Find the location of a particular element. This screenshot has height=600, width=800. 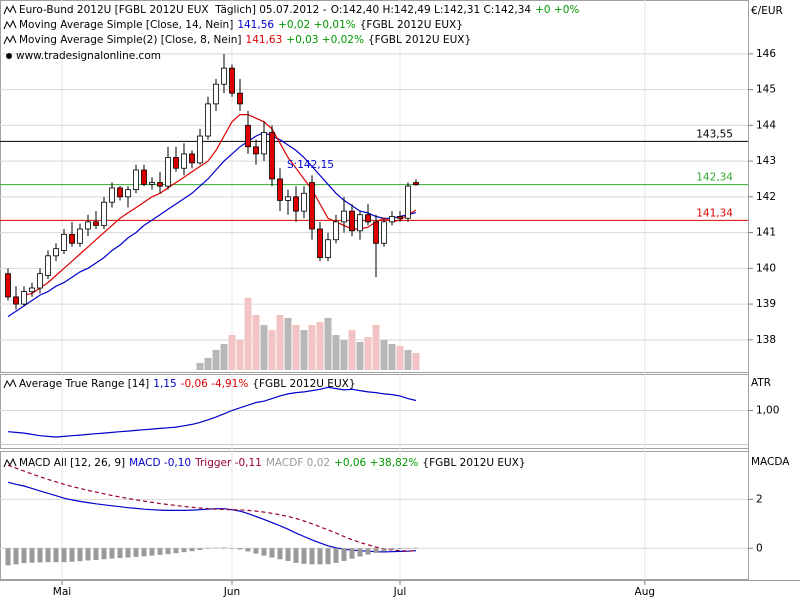

legend-part: {FGBL 2012U EUX} is located at coordinates (473, 463).